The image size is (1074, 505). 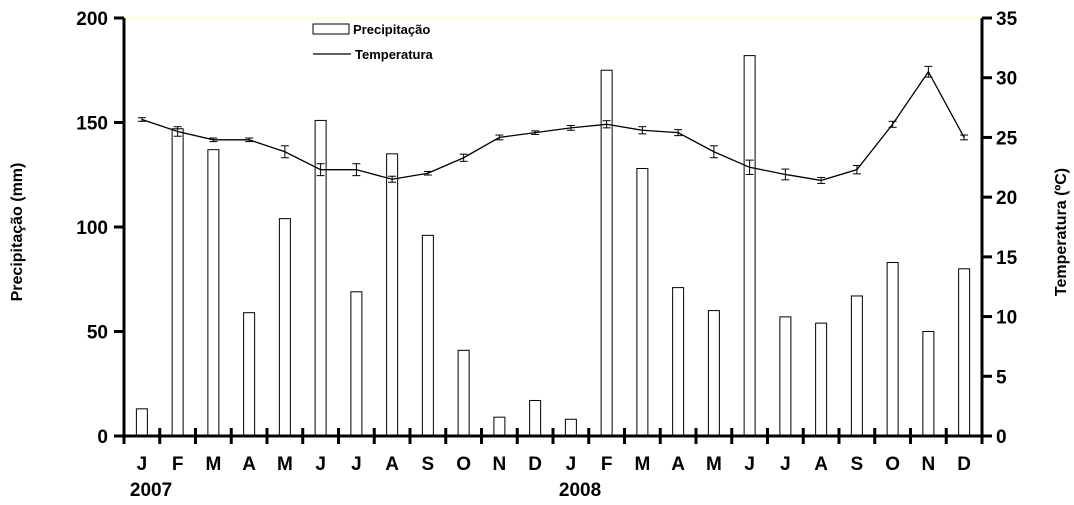 I want to click on year-label: 2008, so click(x=580, y=490).